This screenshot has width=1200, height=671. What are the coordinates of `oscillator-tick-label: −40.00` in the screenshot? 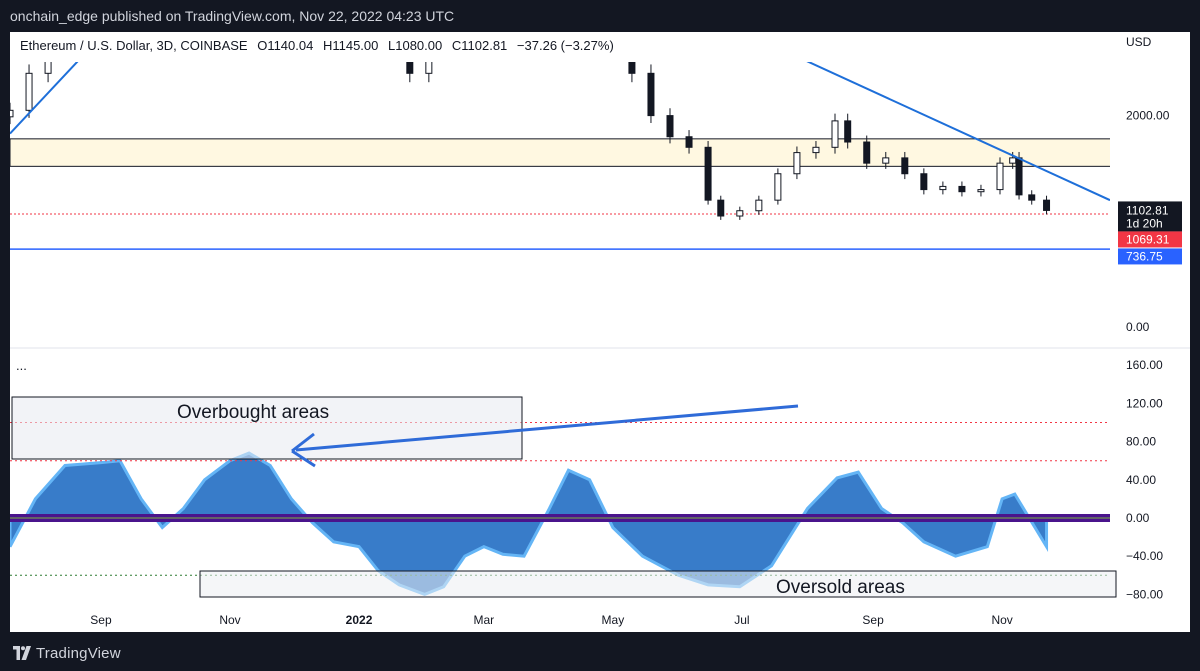 It's located at (1144, 556).